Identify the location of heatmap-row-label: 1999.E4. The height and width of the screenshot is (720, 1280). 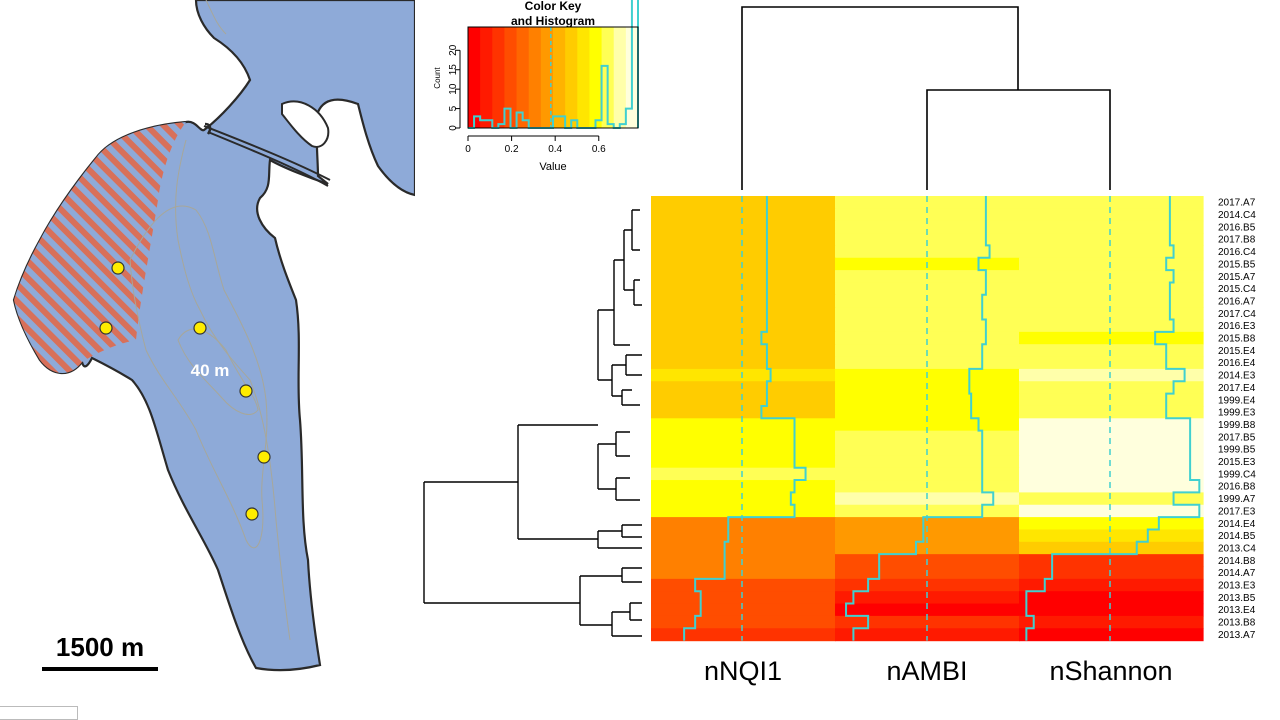
(1237, 400).